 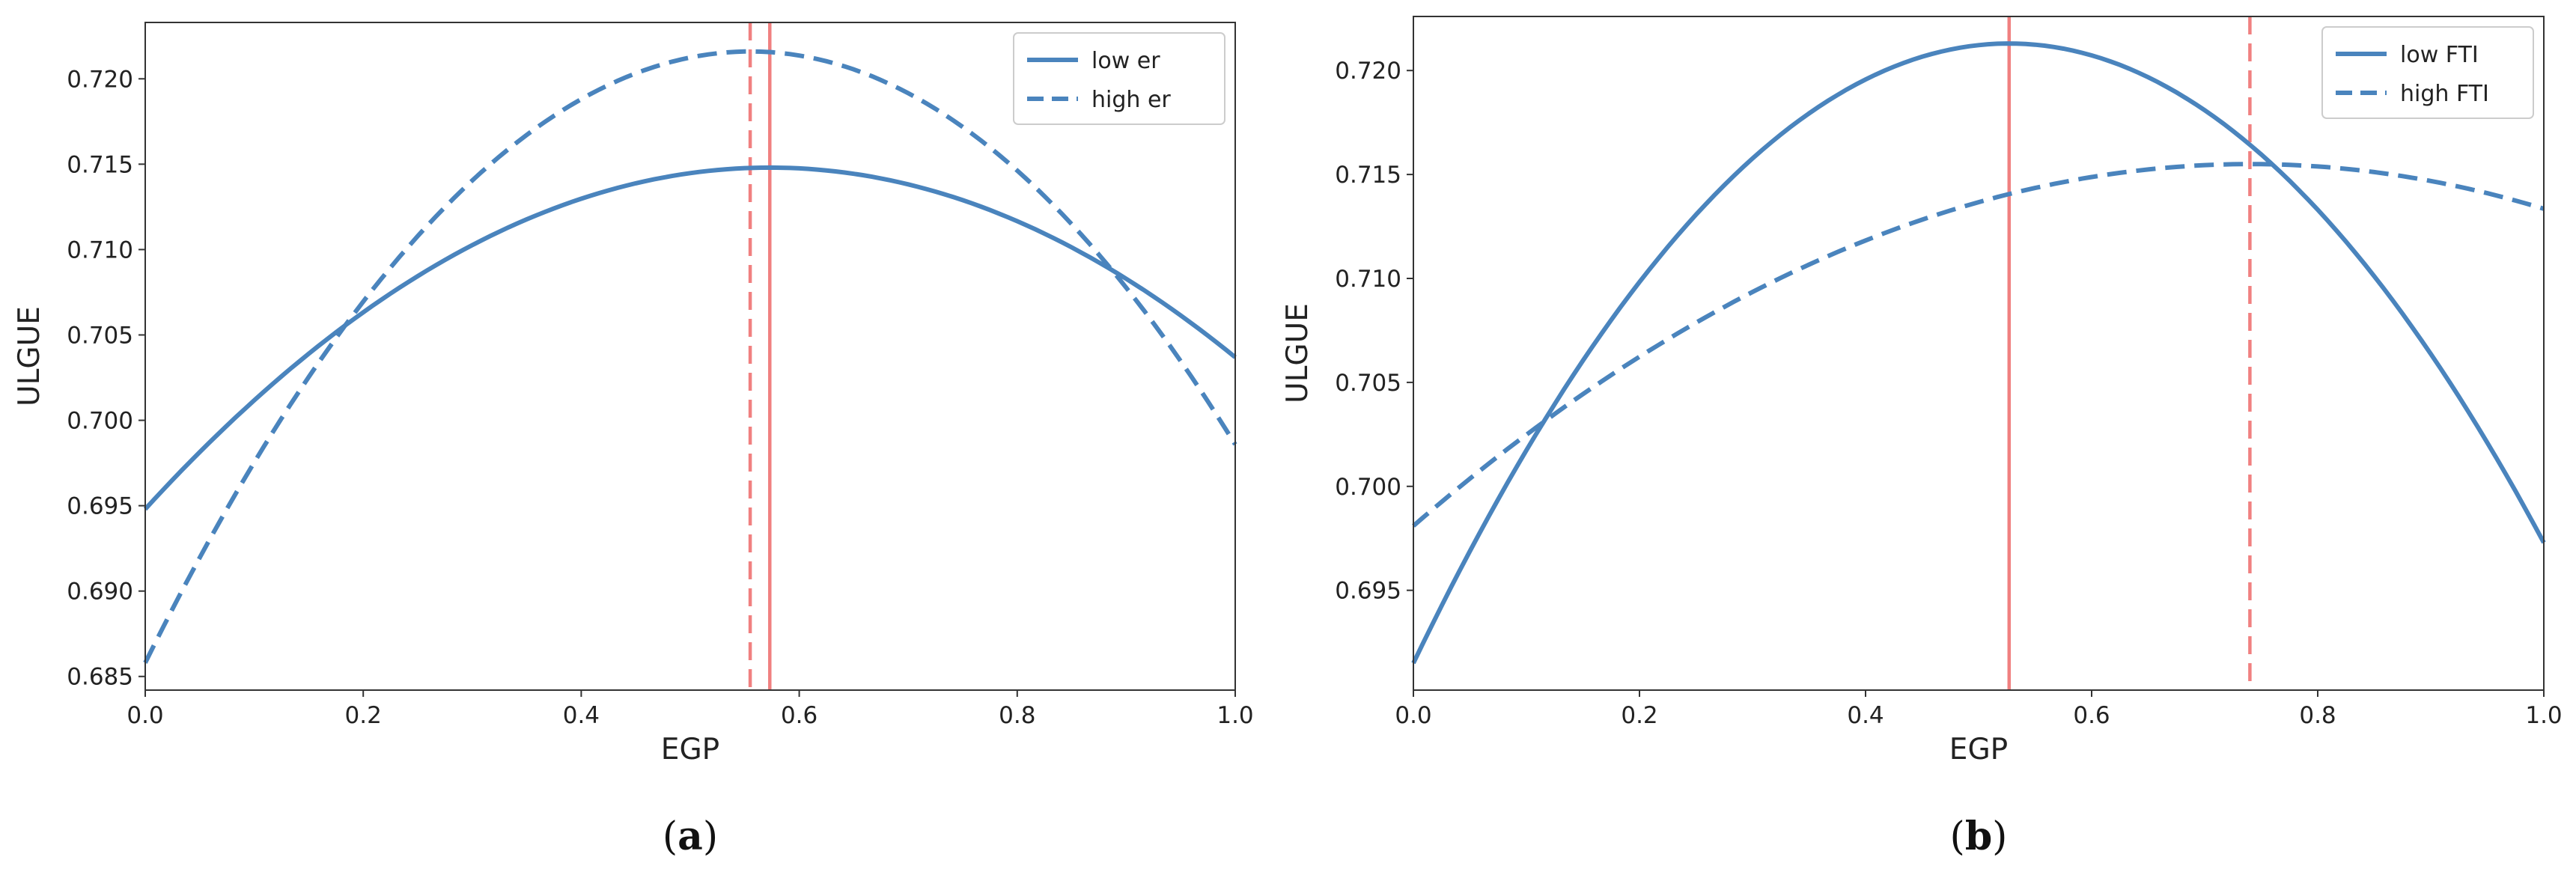 What do you see at coordinates (2439, 55) in the screenshot?
I see `legend-entry: low FTI` at bounding box center [2439, 55].